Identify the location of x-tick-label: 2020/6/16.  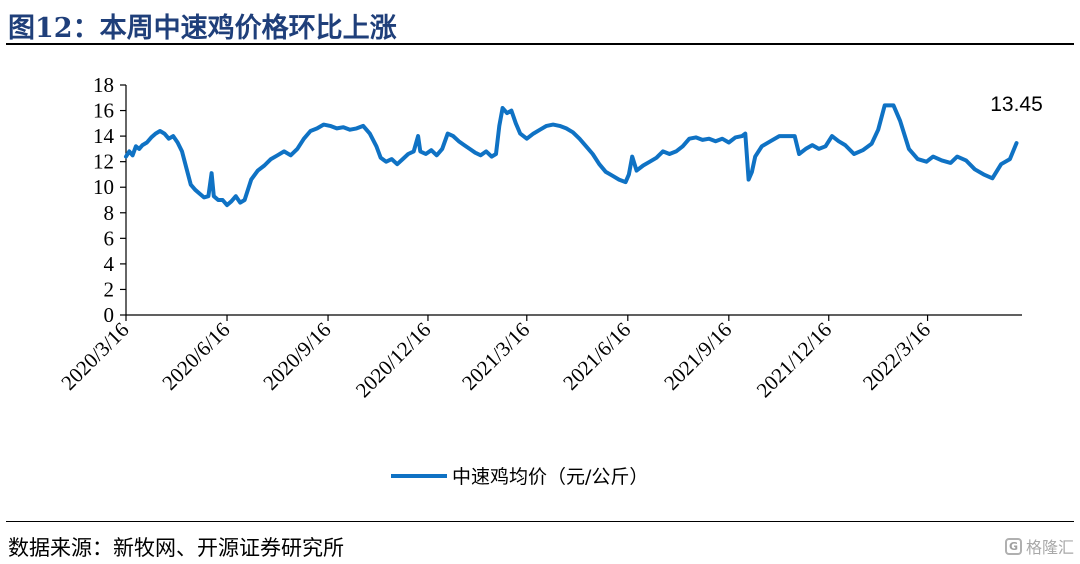
(195, 356).